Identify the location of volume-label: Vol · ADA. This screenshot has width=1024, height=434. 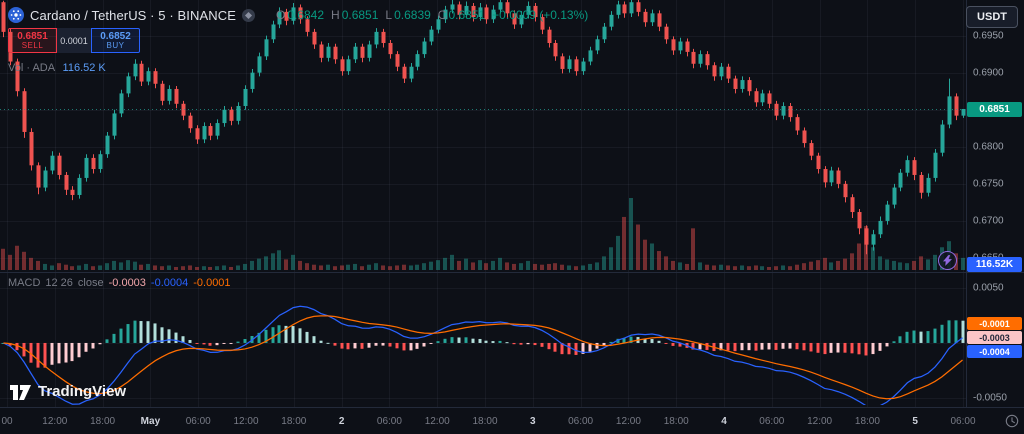
(31, 68).